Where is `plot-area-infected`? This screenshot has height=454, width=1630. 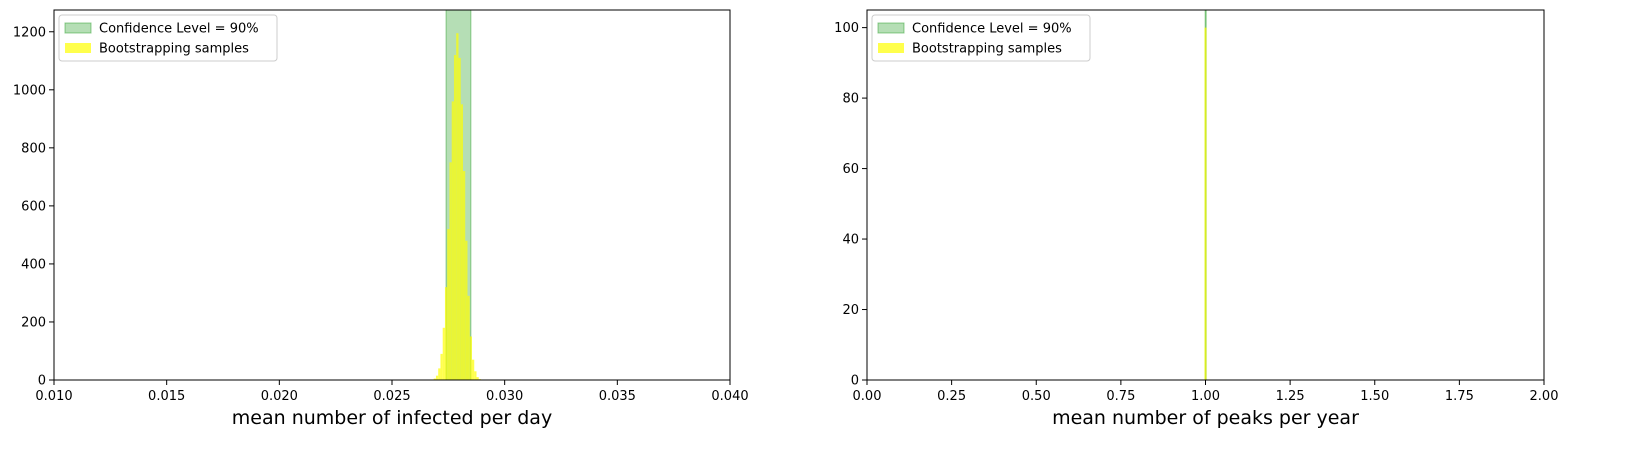
plot-area-infected is located at coordinates (457, 195).